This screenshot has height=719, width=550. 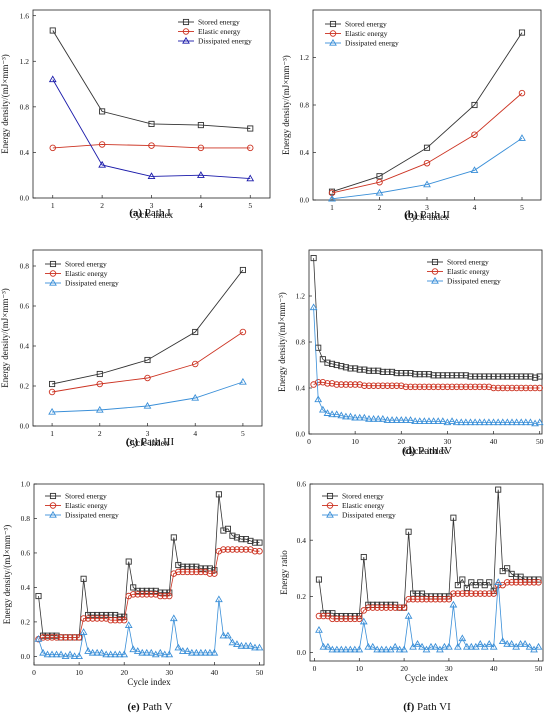 I want to click on x-tick-label: 50, so click(x=260, y=672).